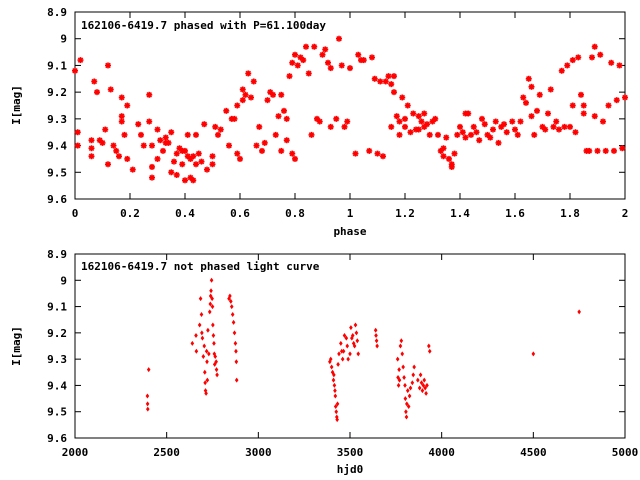 Image resolution: width=640 pixels, height=480 pixels. Describe the element at coordinates (460, 213) in the screenshot. I see `chart-top-x-tick-label: 1.4` at that location.